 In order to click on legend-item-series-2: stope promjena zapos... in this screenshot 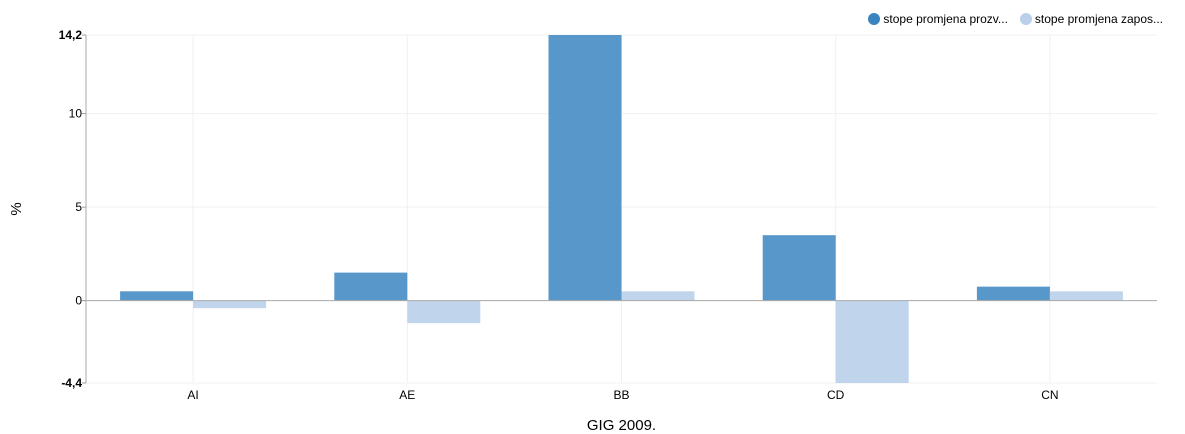, I will do `click(1091, 19)`.